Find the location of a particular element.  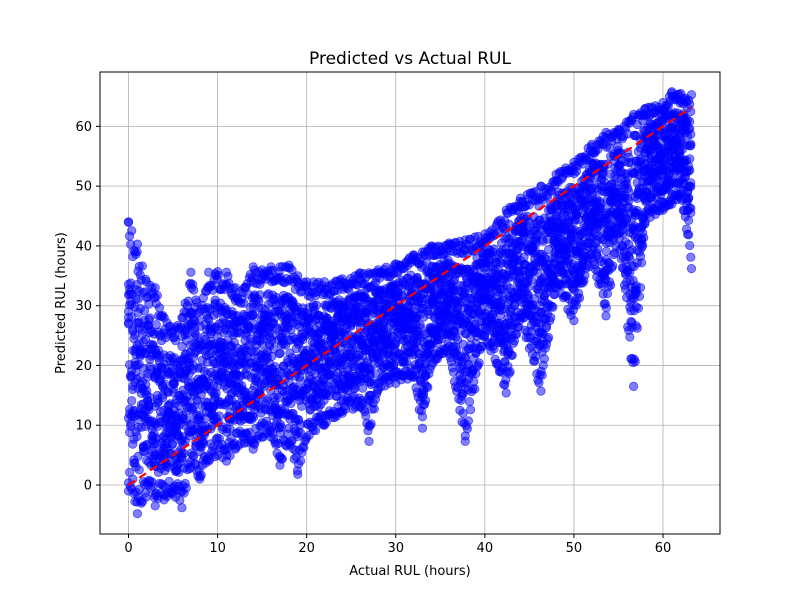

y-tick-label: 0 is located at coordinates (88, 485).